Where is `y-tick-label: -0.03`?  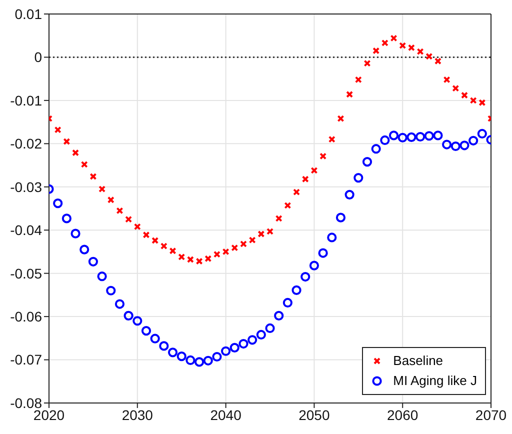 y-tick-label: -0.03 is located at coordinates (26, 186).